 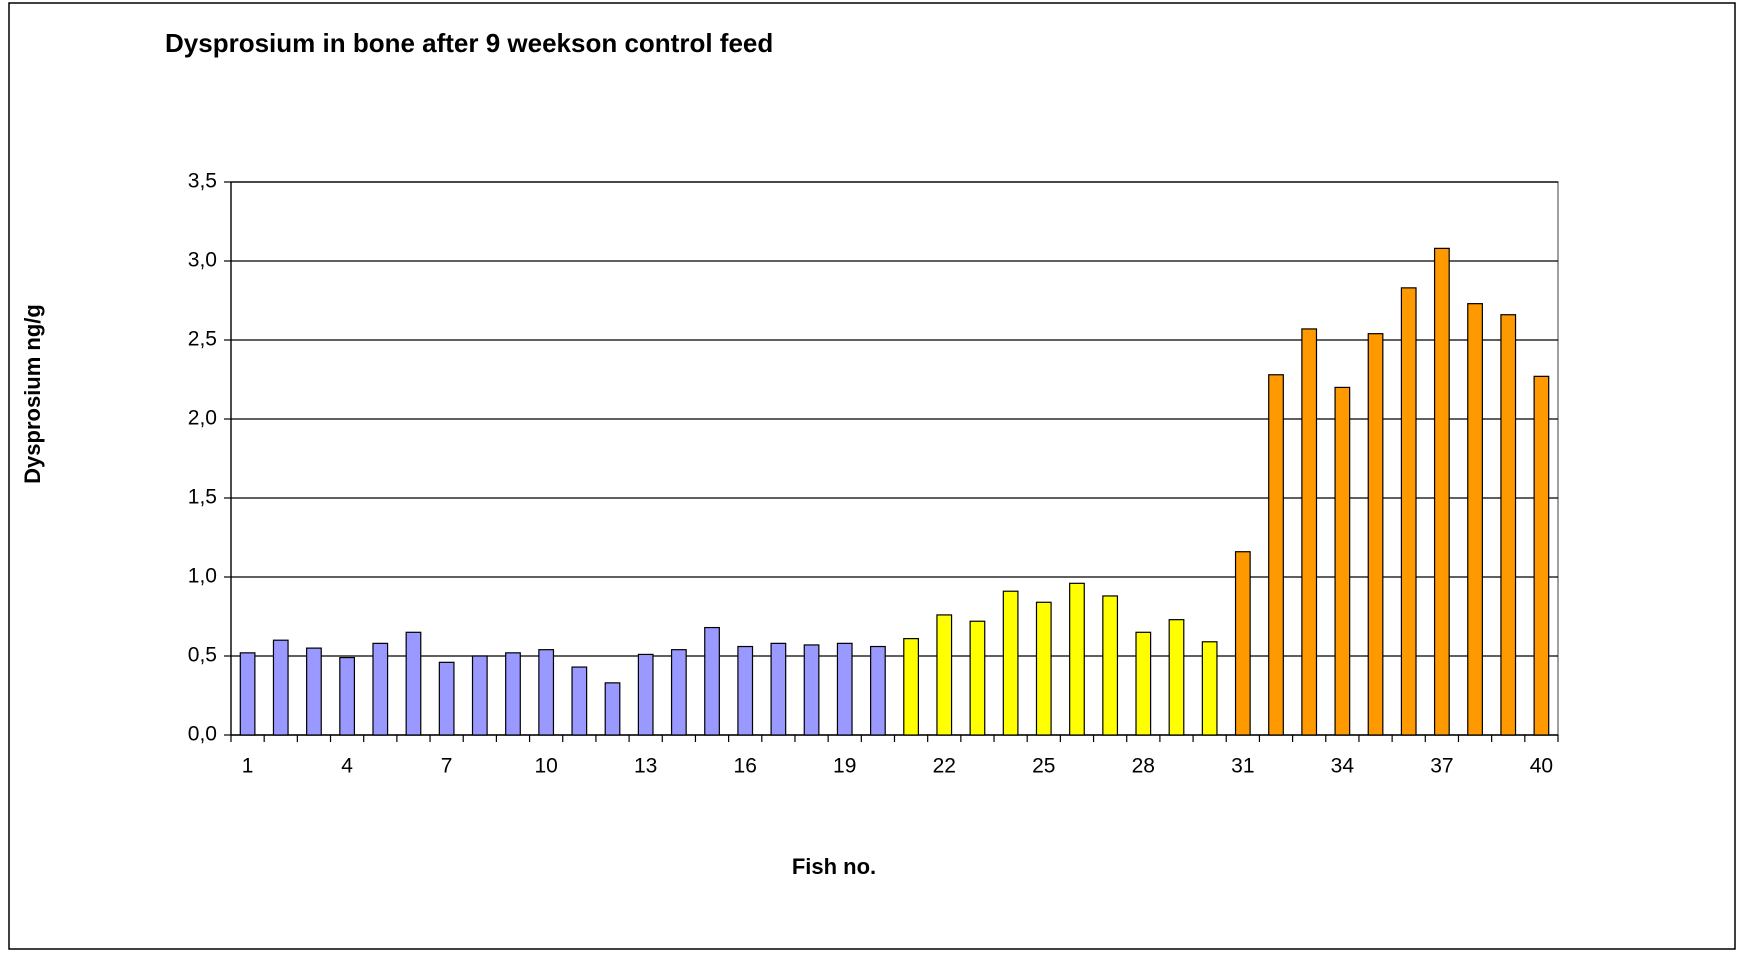 I want to click on x-tick-label: 1, so click(x=248, y=766).